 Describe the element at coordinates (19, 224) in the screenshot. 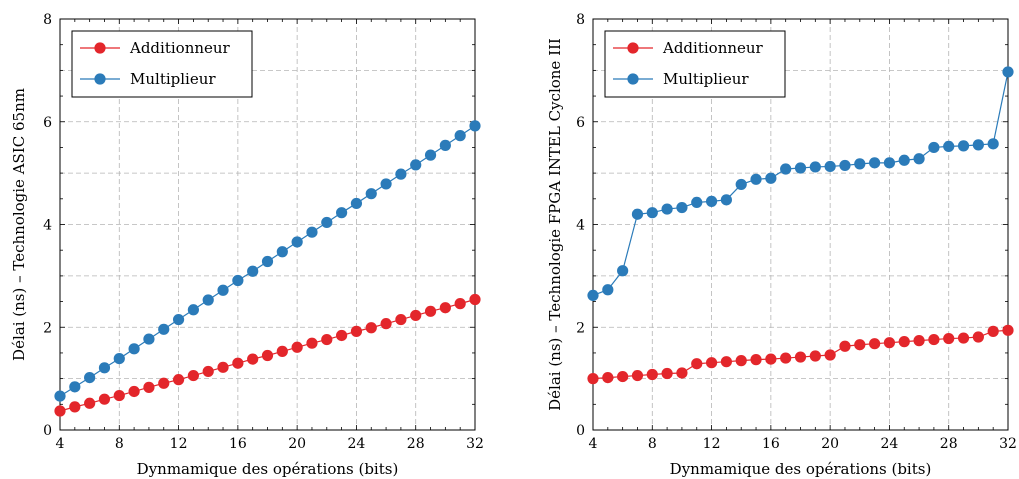

I see `y-axis-label: Délai (ns) – Technologie ASIC 65nm` at that location.